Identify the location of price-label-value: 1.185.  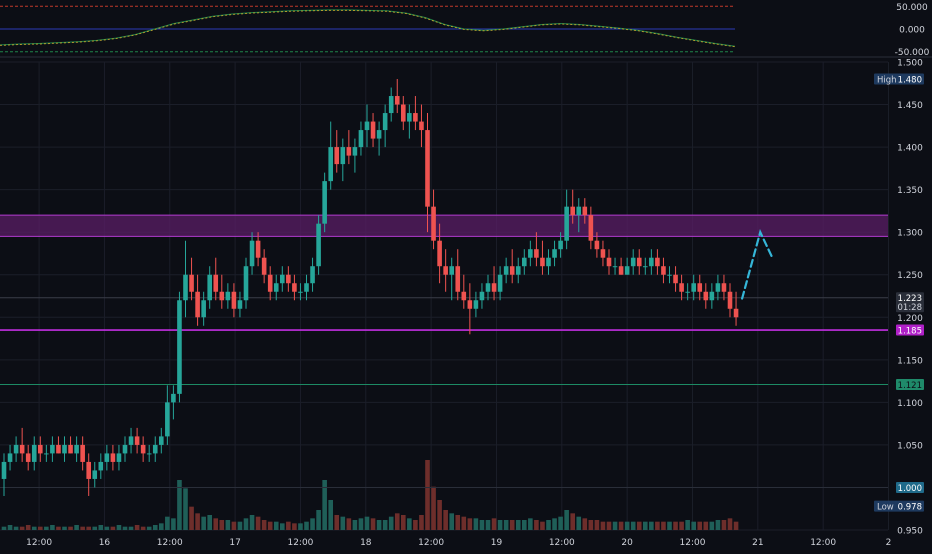
(910, 332).